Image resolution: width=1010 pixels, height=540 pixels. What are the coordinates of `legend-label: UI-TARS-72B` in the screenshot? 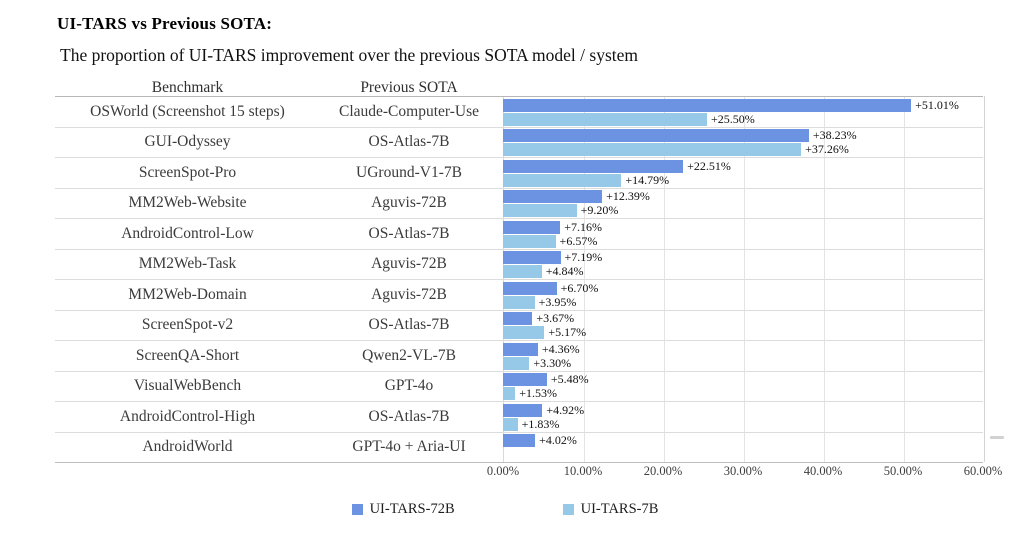 It's located at (412, 509).